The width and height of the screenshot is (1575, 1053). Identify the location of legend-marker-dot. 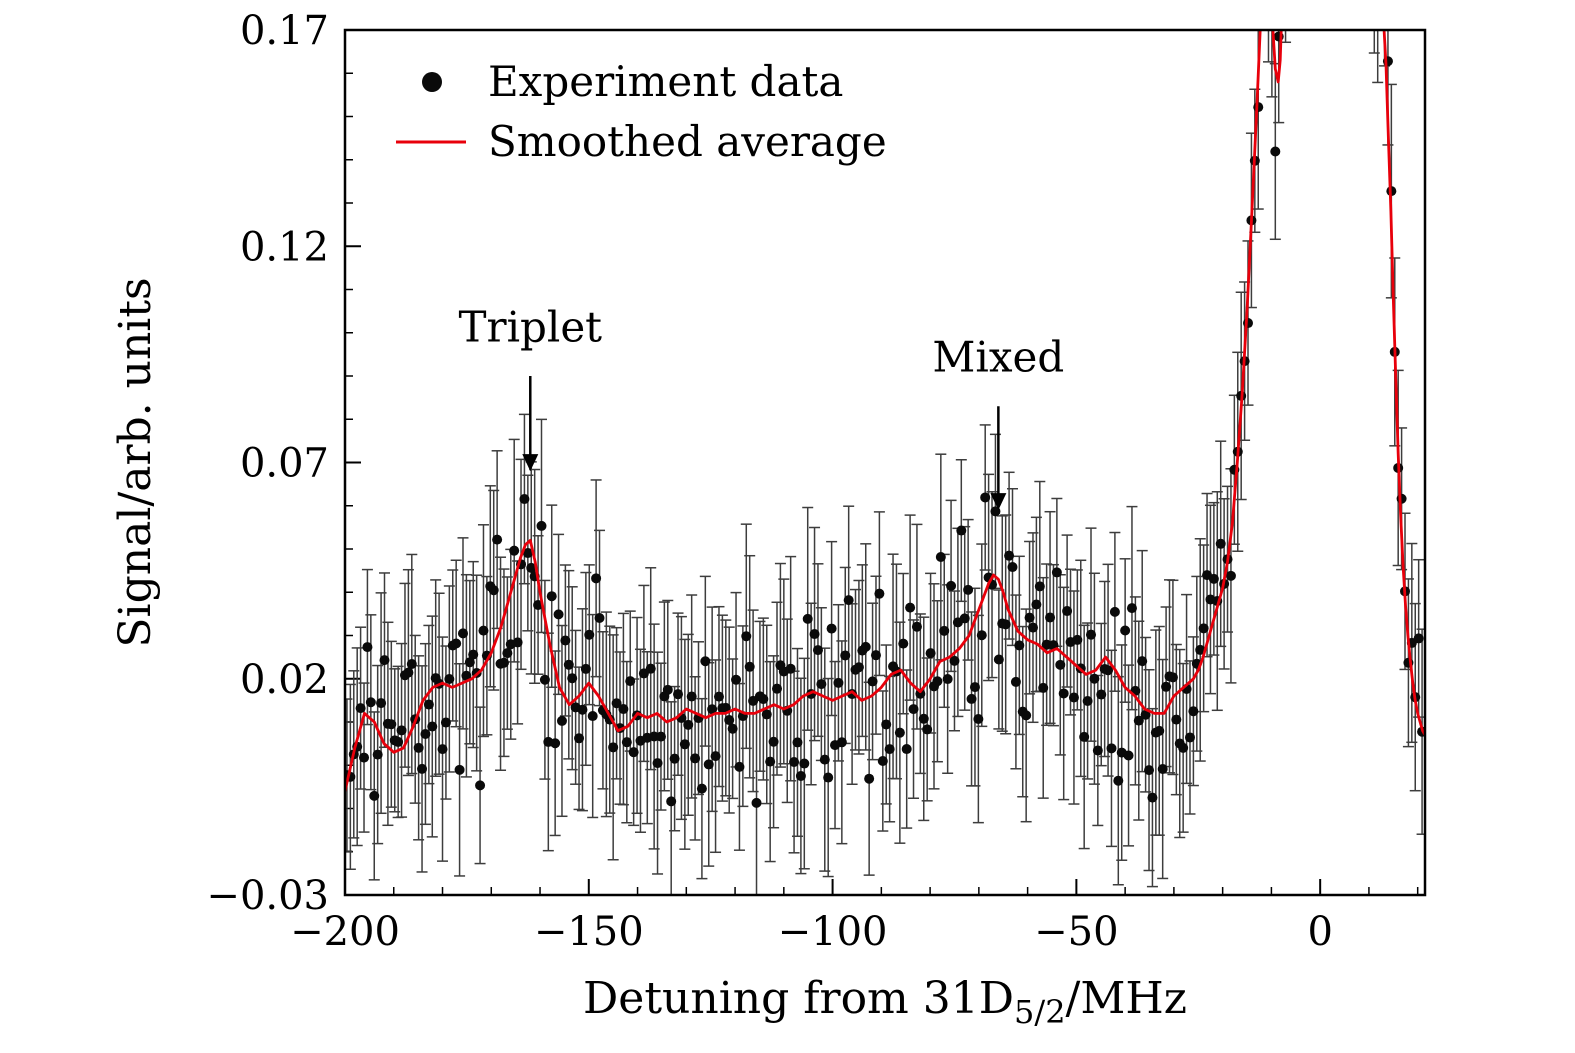
(432, 82).